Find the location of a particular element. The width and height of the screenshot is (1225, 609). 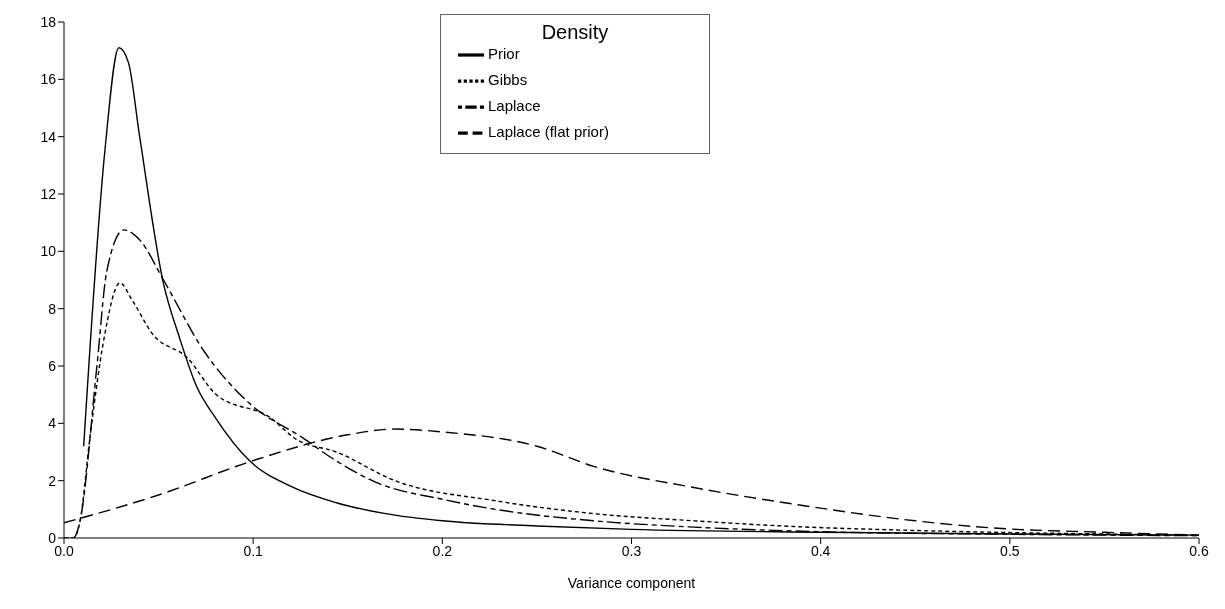

y-tick-label: 2 is located at coordinates (52, 480).